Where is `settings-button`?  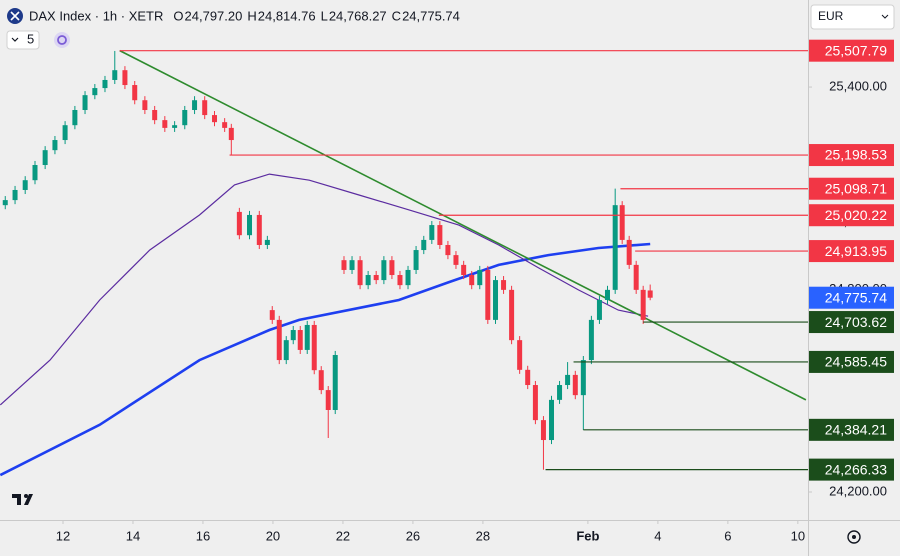
settings-button is located at coordinates (854, 537).